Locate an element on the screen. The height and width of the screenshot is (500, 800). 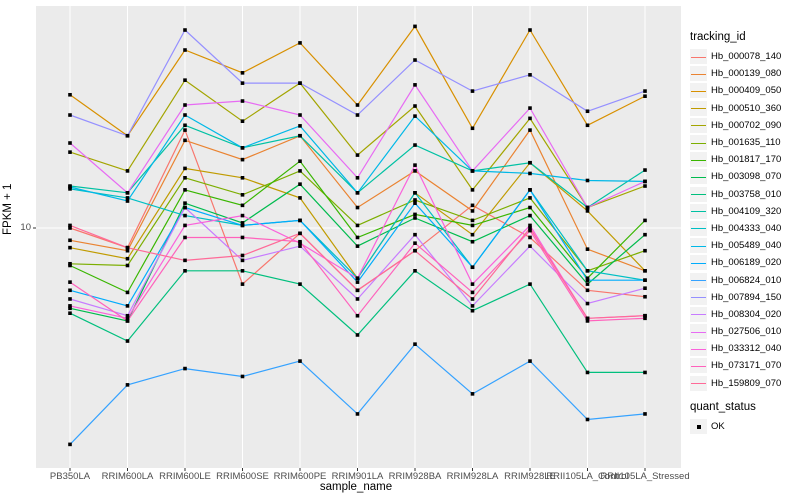
legend-item-label: Hb_008304_020 is located at coordinates (746, 314).